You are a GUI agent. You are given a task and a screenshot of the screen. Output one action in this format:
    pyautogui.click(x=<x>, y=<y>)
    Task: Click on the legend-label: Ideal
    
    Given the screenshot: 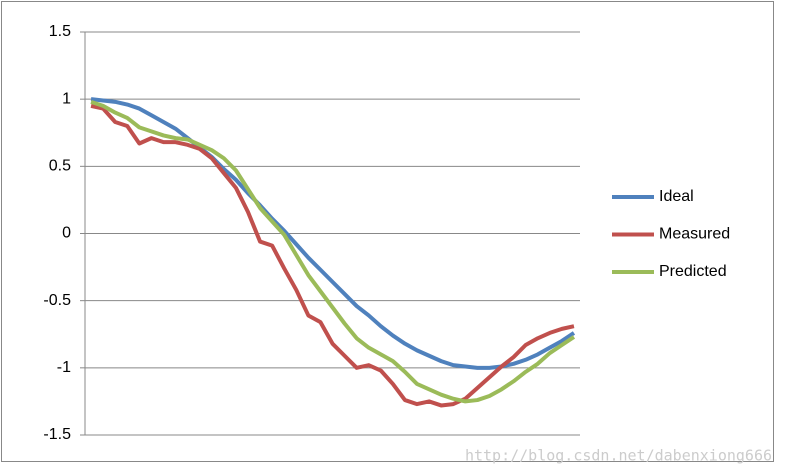 What is the action you would take?
    pyautogui.click(x=676, y=196)
    